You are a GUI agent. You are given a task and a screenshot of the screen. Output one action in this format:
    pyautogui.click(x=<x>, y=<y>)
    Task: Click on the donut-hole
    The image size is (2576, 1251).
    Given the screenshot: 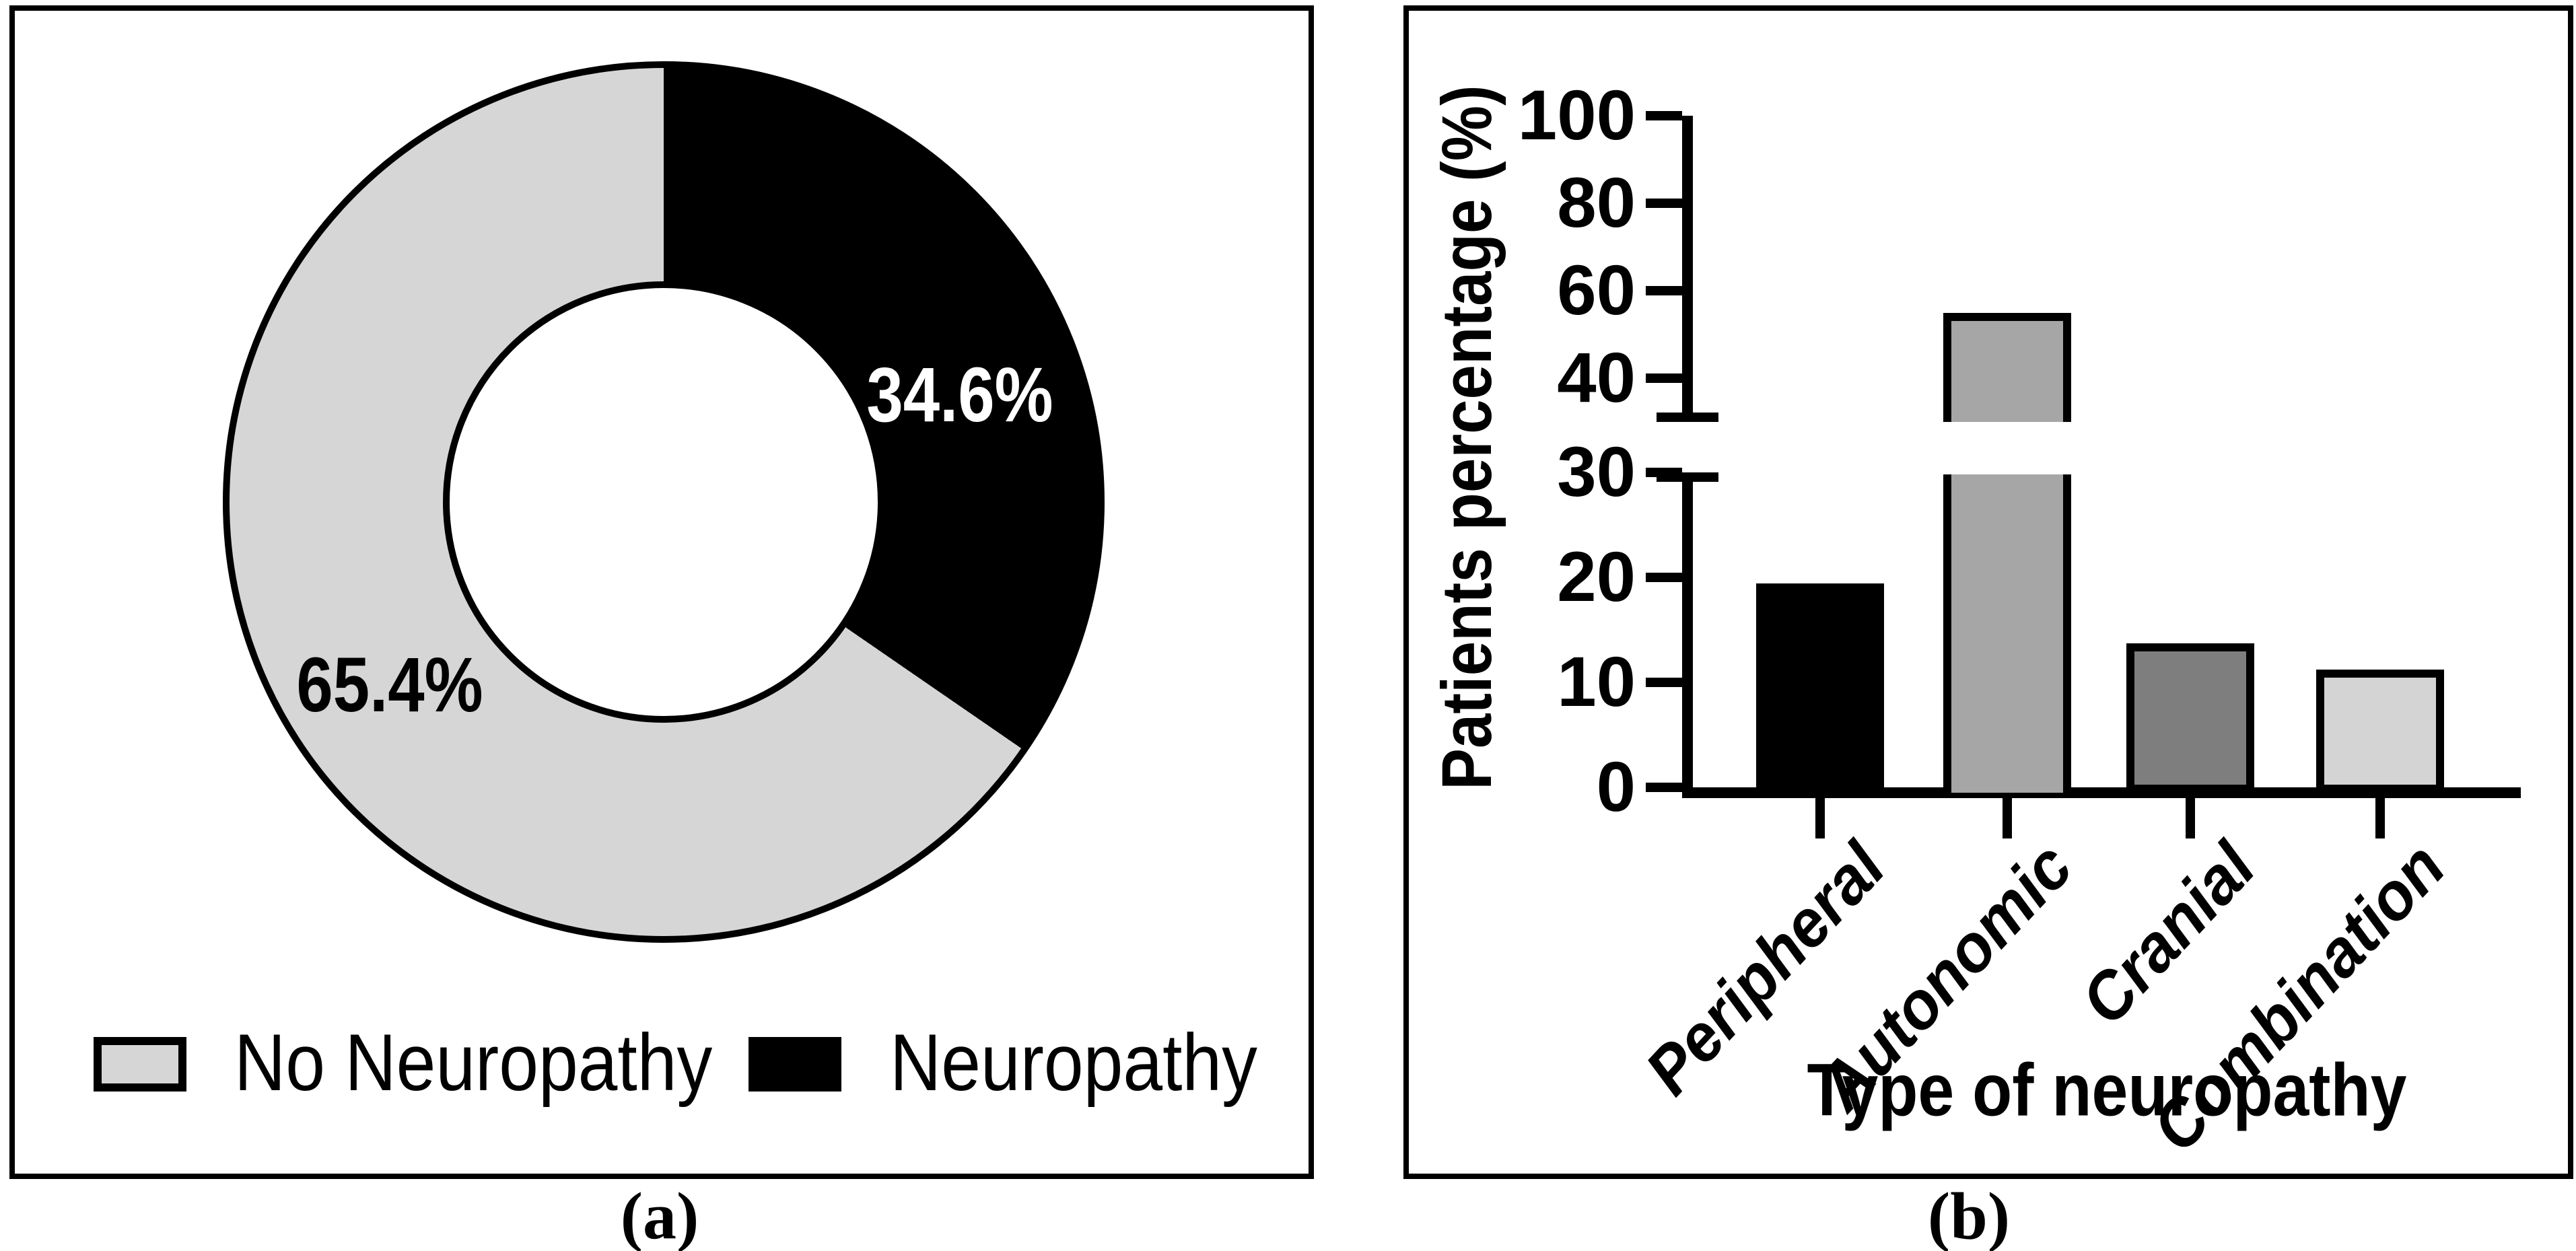 What is the action you would take?
    pyautogui.click(x=663, y=502)
    